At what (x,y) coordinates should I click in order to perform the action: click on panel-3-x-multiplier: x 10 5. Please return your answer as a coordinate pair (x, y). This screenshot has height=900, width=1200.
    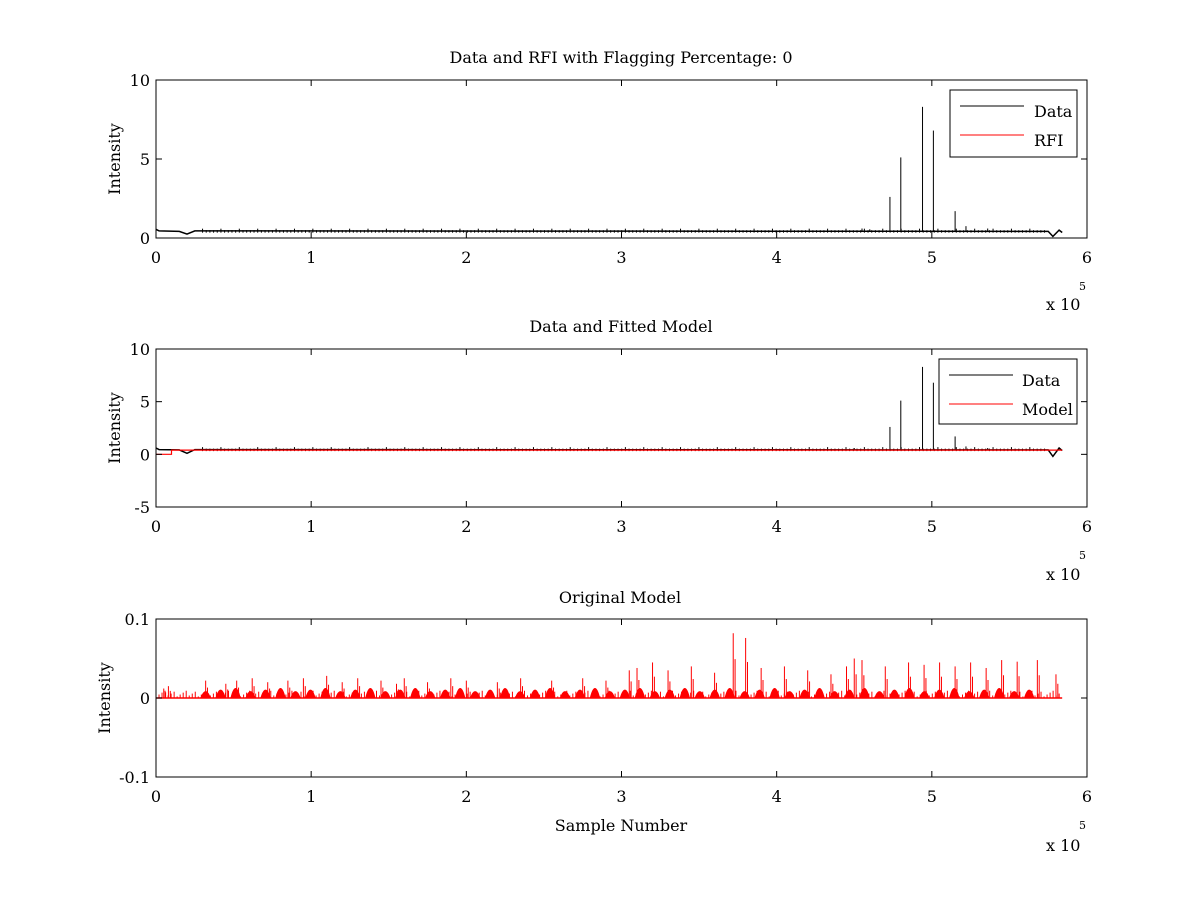
    Looking at the image, I should click on (1066, 837).